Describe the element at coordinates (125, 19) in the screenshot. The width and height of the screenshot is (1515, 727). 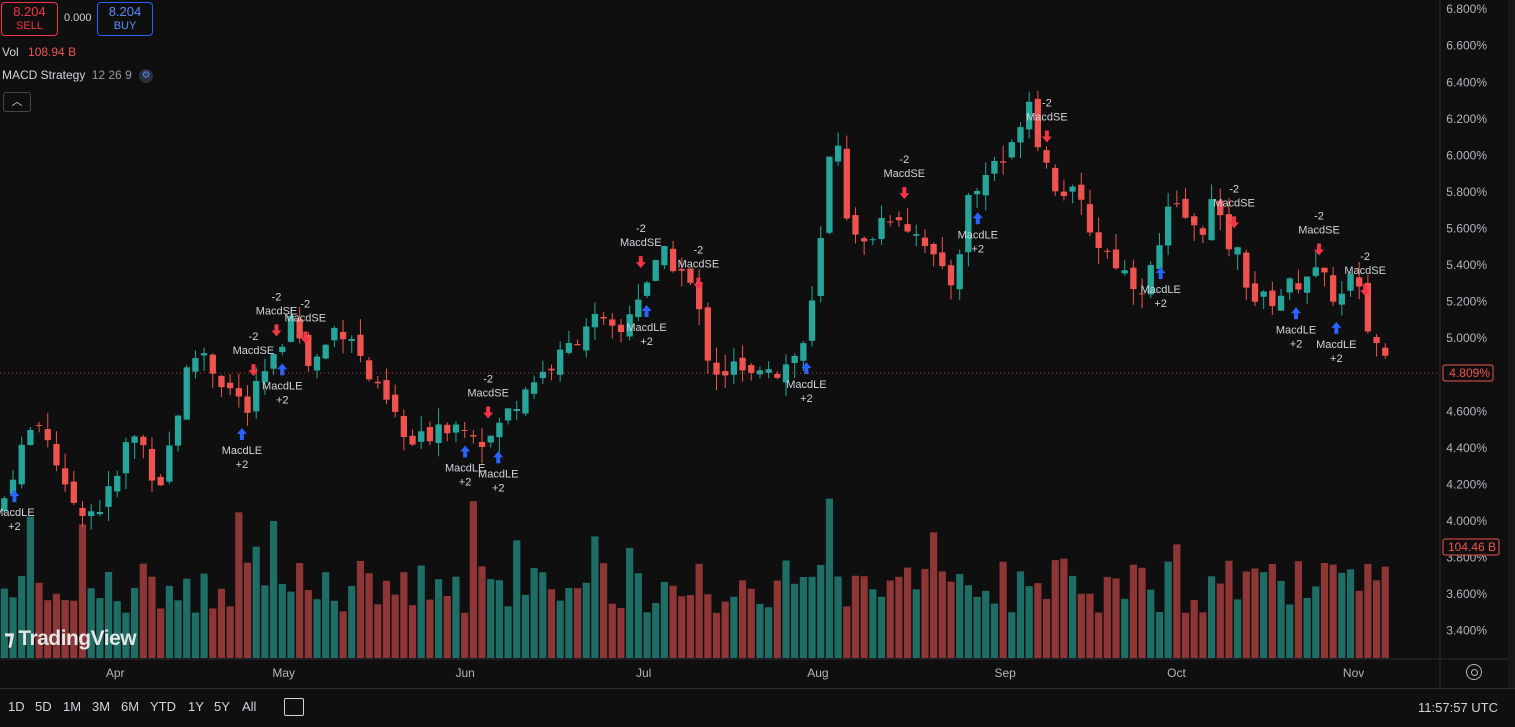
I see `buy-button: 8.204 BUY` at that location.